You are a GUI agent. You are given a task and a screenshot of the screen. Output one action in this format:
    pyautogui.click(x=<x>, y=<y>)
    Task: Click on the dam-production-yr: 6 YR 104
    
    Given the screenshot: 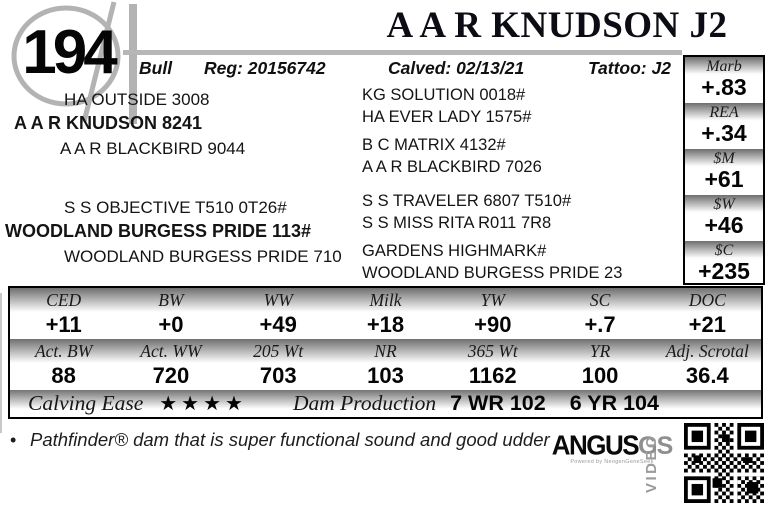 What is the action you would take?
    pyautogui.click(x=614, y=403)
    